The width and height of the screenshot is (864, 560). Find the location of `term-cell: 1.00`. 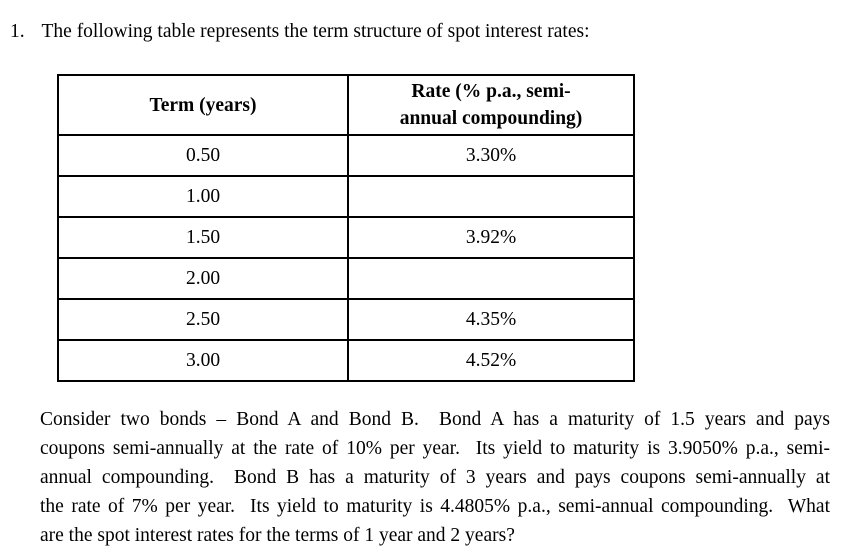

term-cell: 1.00 is located at coordinates (203, 196).